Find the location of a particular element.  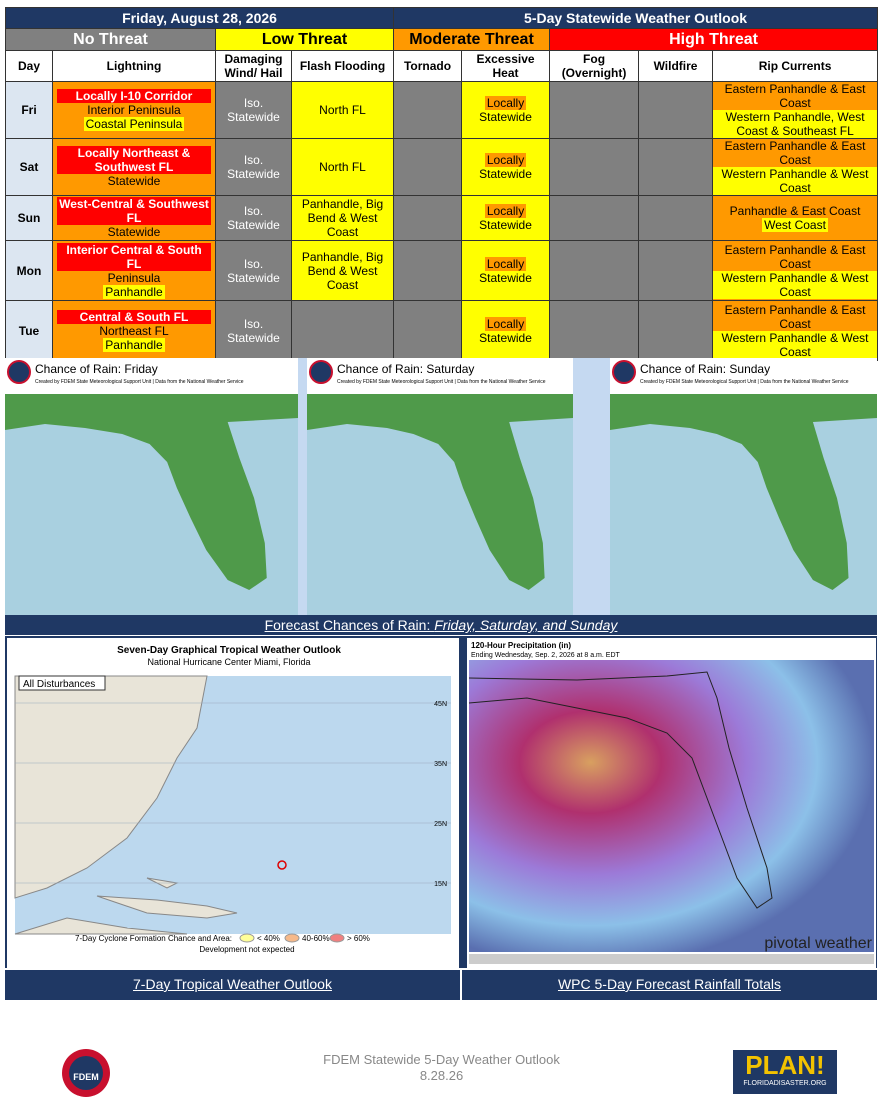

cell-line: North FL is located at coordinates (342, 167).